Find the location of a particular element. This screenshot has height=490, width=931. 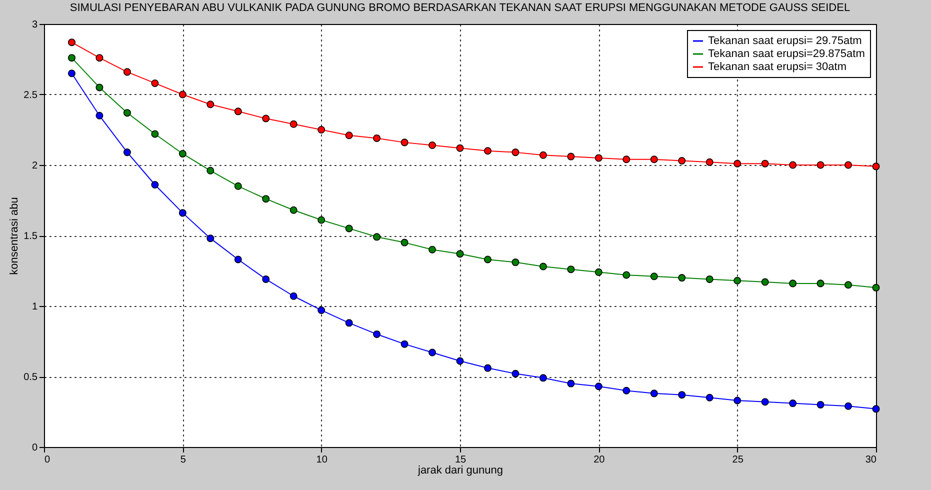

x-axis-title: jarak dari gunung is located at coordinates (460, 470).